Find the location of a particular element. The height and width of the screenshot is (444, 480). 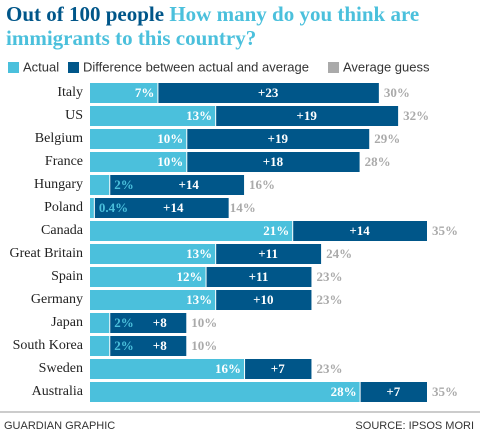

y-tick-label: Australia is located at coordinates (58, 391).